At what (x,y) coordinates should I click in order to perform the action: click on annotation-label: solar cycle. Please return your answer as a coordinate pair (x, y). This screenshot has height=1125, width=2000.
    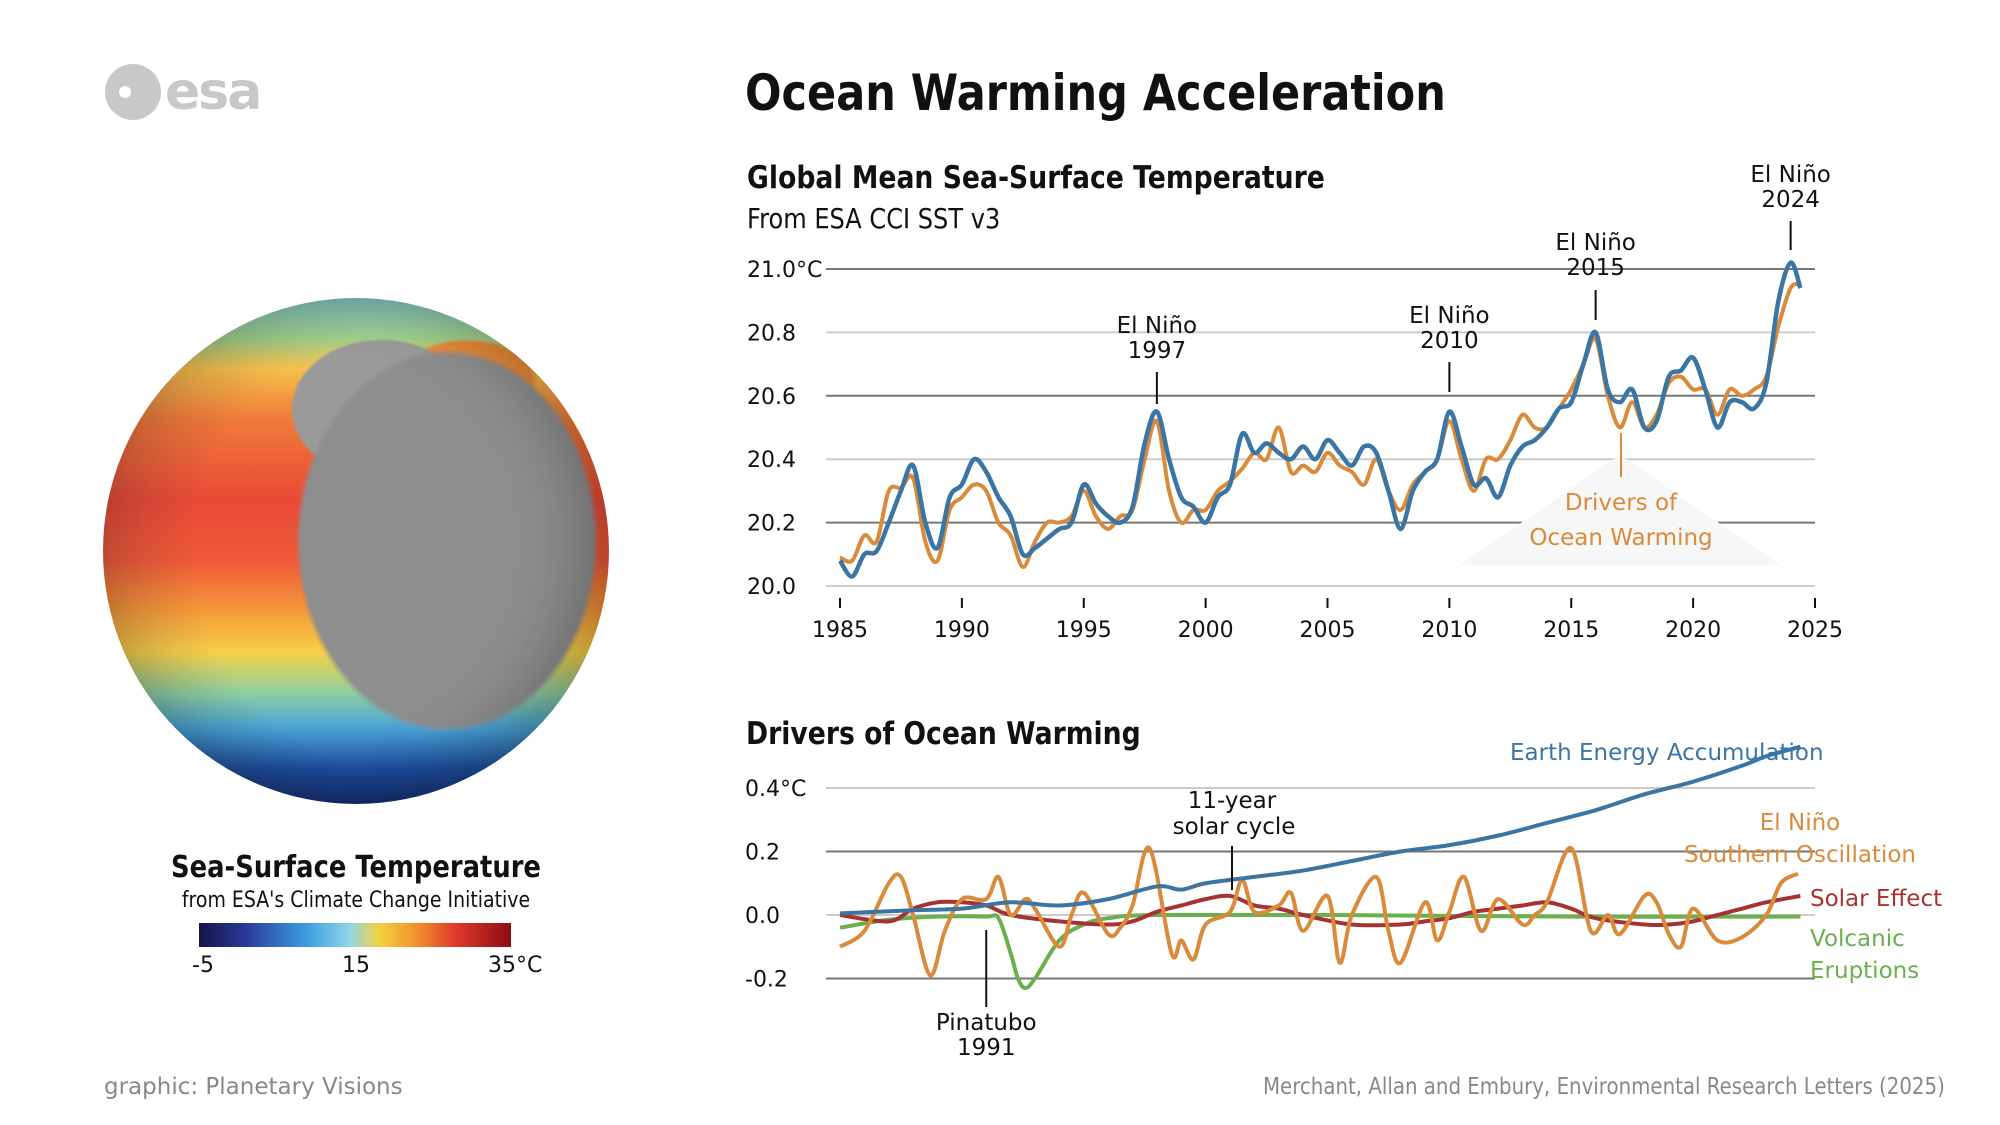
    Looking at the image, I should click on (1234, 827).